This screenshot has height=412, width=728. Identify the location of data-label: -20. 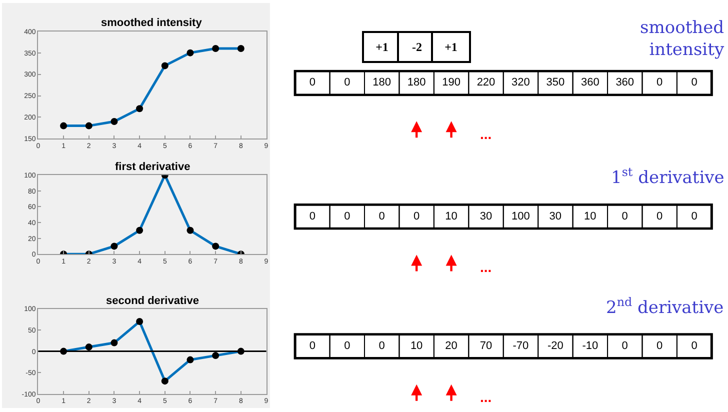
(555, 346).